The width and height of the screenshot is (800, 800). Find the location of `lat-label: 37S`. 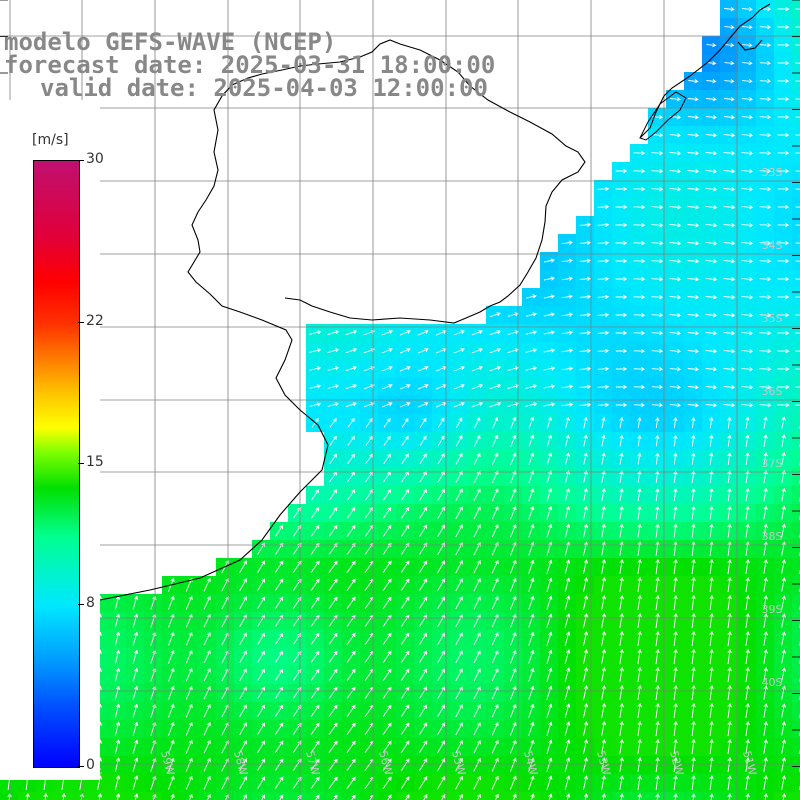

lat-label: 37S is located at coordinates (772, 463).